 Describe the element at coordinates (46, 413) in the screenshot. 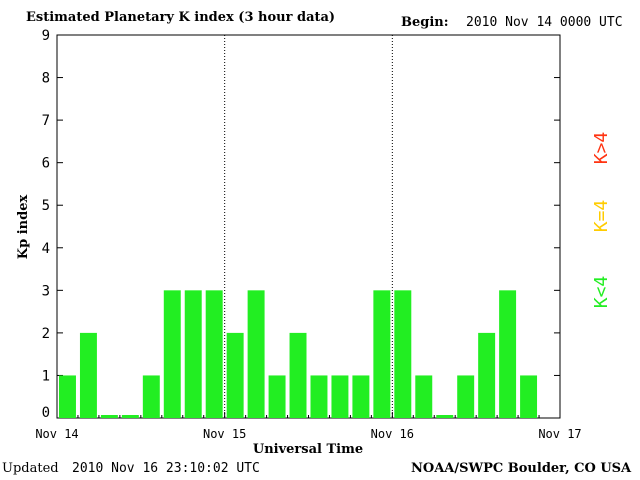

I see `y-tick-label: 0` at that location.